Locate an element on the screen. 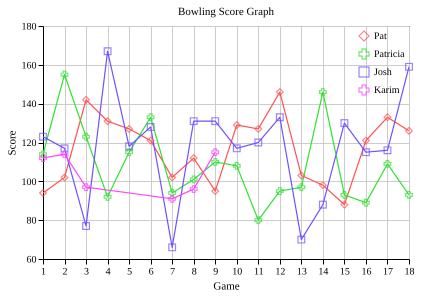 The height and width of the screenshot is (297, 421). x-tick-label: 16 is located at coordinates (366, 272).